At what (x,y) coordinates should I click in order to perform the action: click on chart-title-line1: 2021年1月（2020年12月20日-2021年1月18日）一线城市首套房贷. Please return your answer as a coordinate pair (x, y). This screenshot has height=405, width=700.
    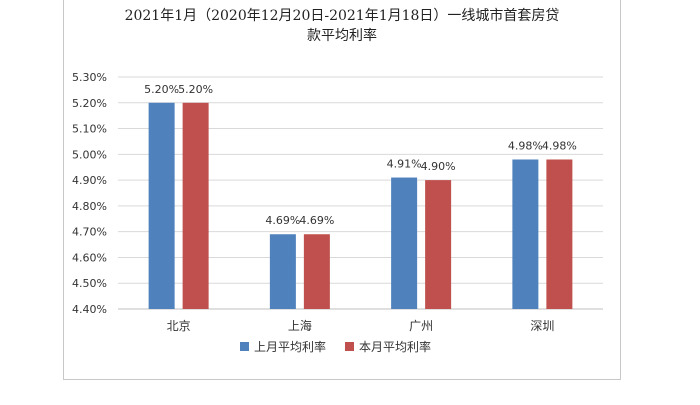
    Looking at the image, I should click on (342, 16).